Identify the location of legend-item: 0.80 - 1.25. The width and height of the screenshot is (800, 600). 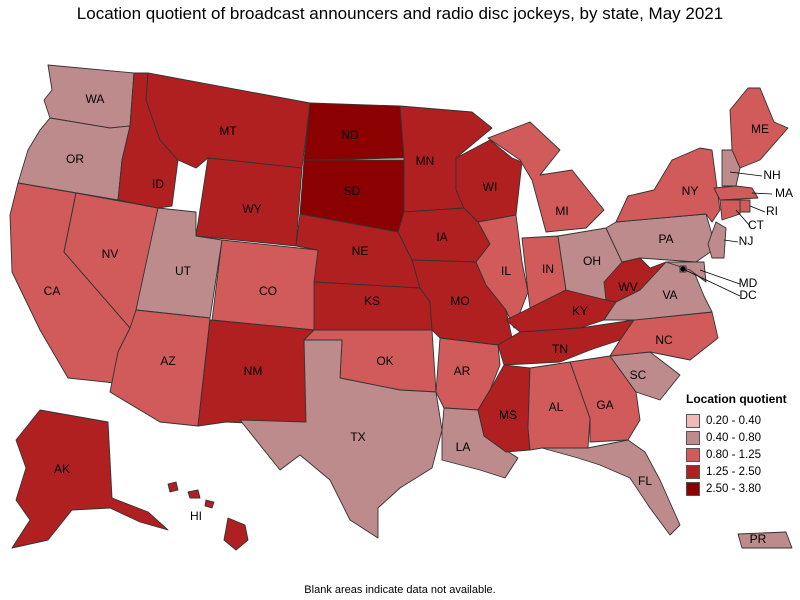
(742, 454).